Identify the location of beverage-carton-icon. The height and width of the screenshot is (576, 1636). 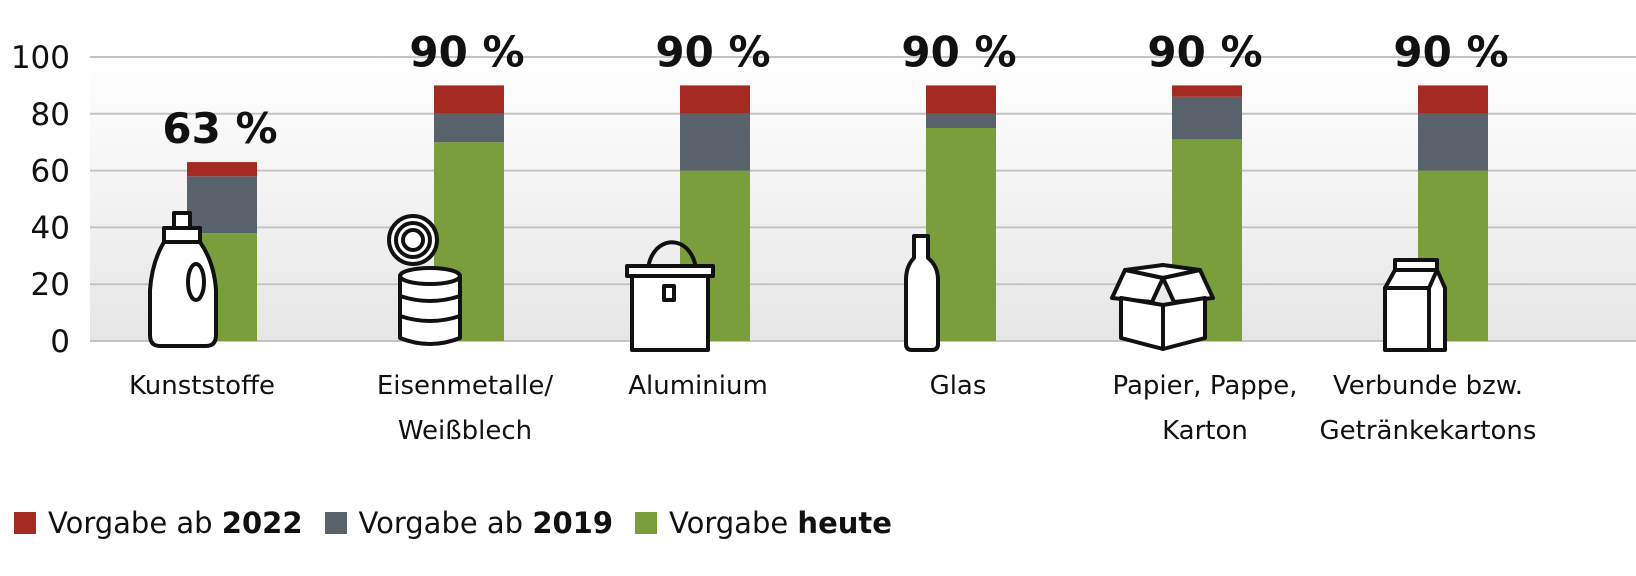
(1415, 305).